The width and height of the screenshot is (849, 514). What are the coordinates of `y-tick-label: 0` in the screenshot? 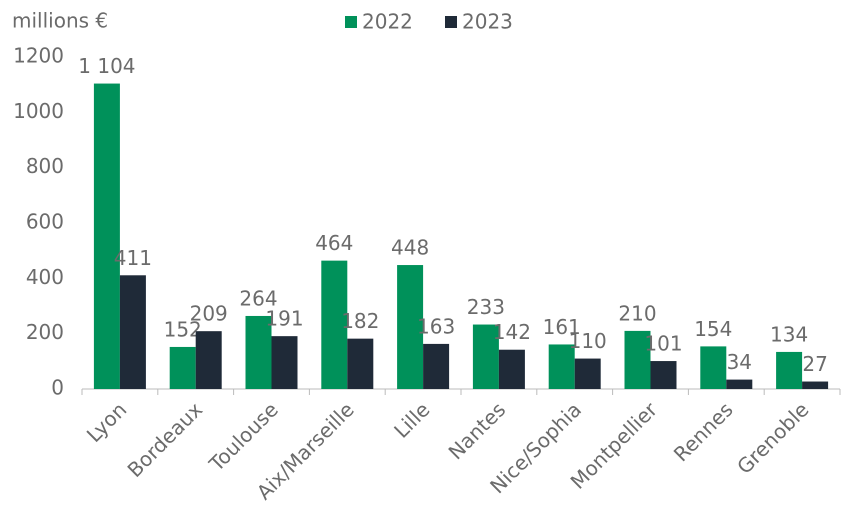 It's located at (57, 388).